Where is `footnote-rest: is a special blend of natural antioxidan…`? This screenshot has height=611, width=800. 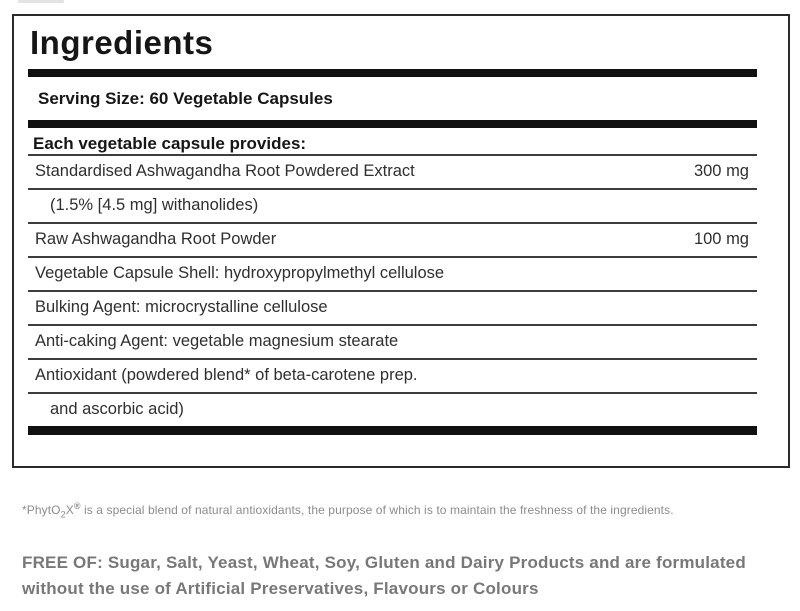 footnote-rest: is a special blend of natural antioxidan… is located at coordinates (377, 510).